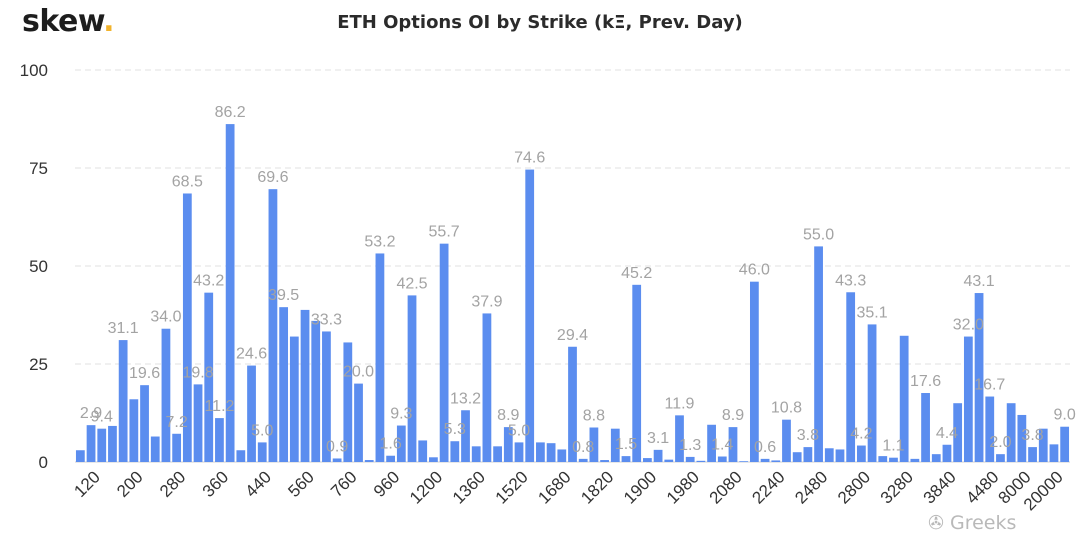 The image size is (1080, 543). What do you see at coordinates (63, 21) in the screenshot?
I see `brand-name: skew` at bounding box center [63, 21].